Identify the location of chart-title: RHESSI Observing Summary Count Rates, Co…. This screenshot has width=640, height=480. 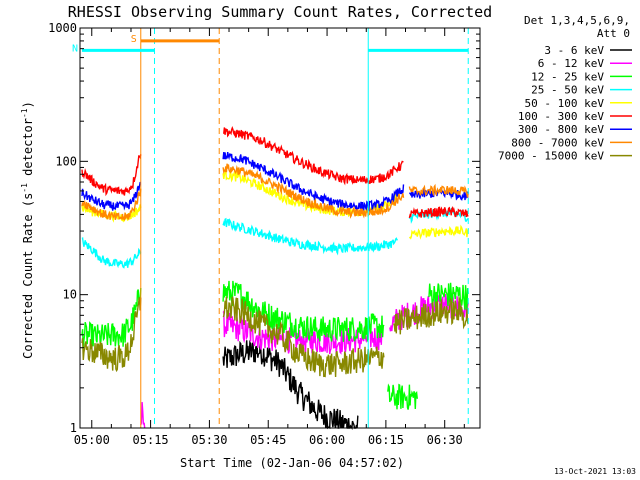
(280, 12).